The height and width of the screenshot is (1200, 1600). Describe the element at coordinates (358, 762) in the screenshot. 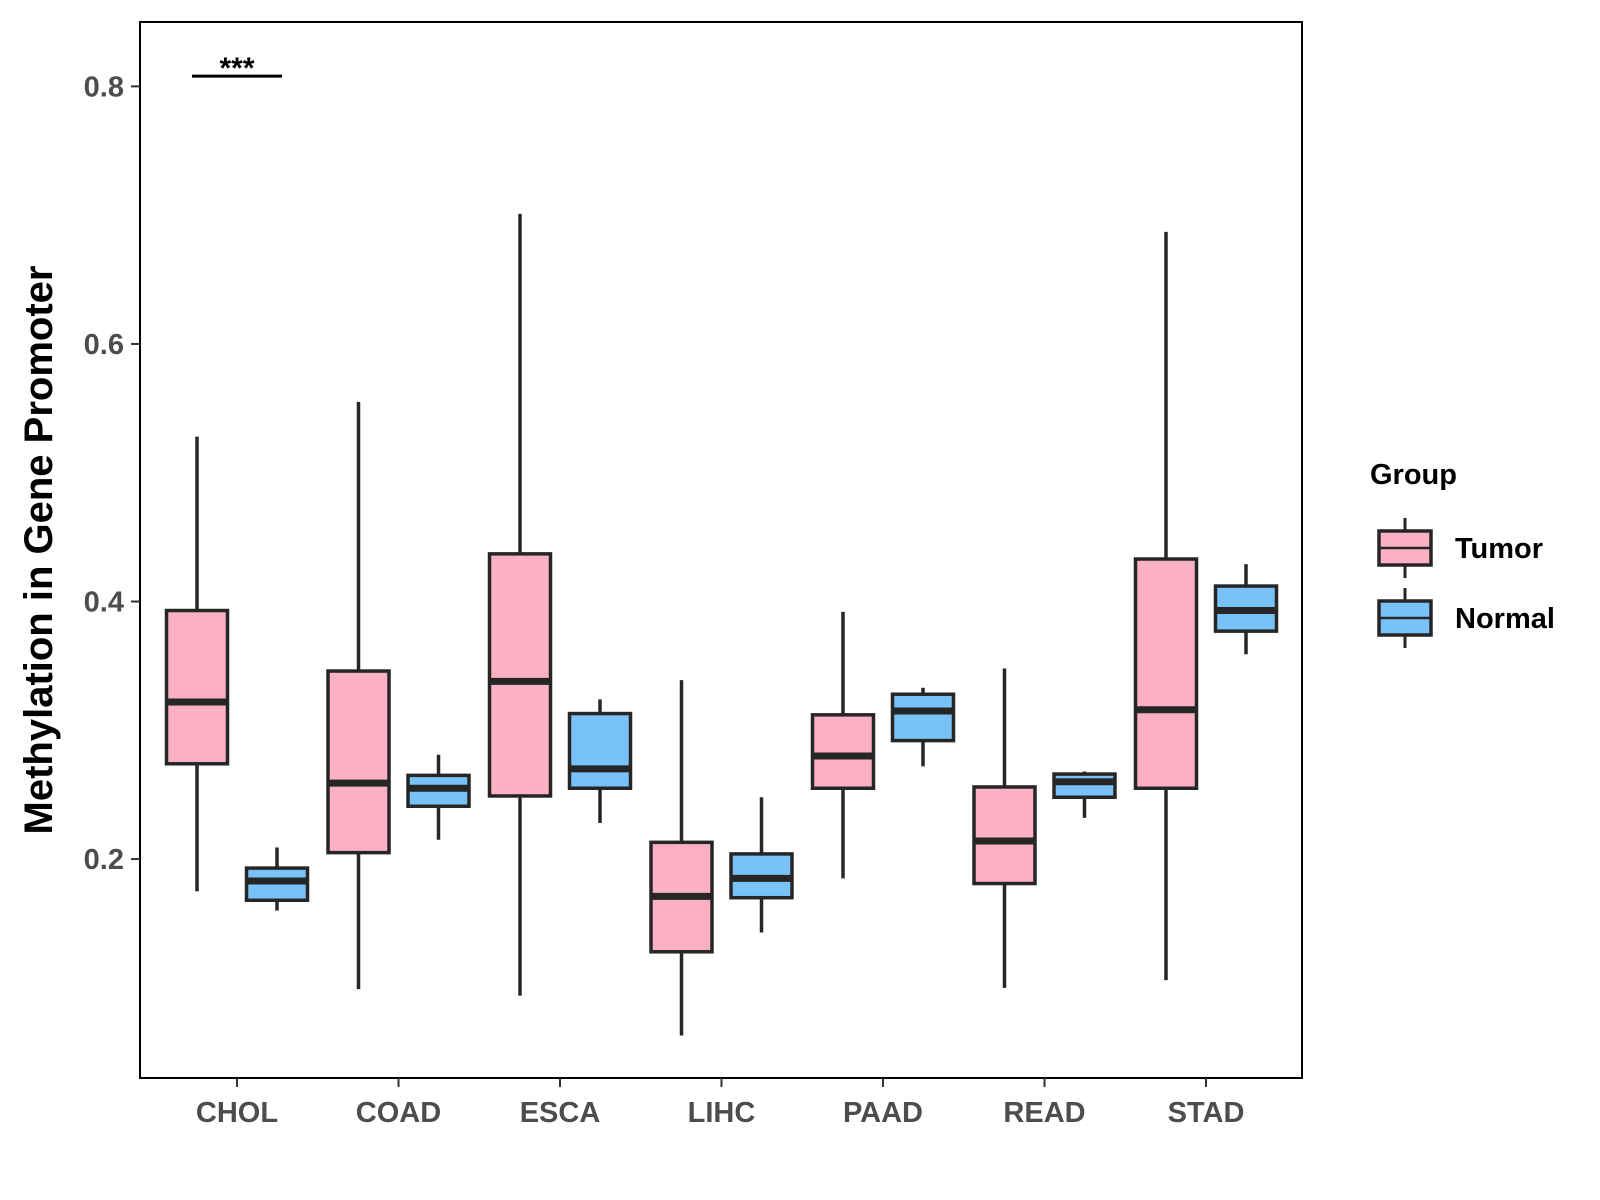

I see `box-body-coad-tumor` at that location.